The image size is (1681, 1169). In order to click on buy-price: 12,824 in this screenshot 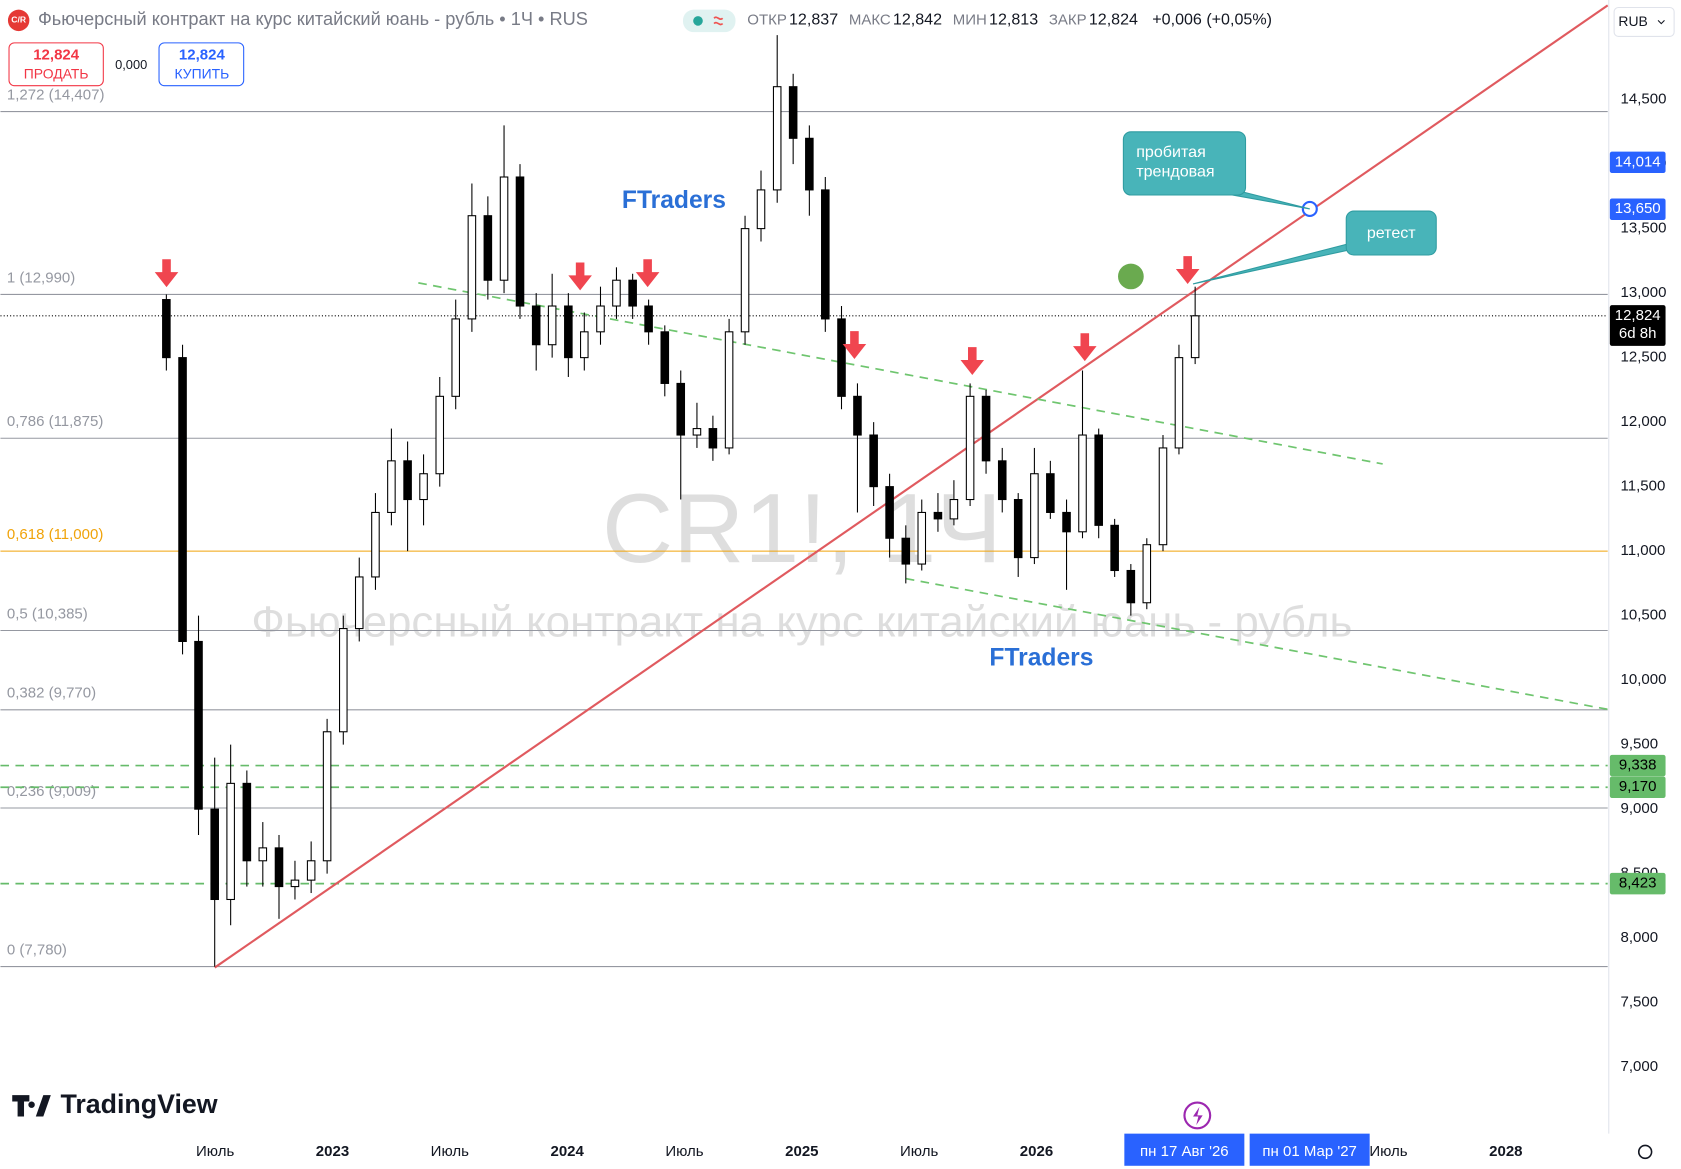, I will do `click(202, 55)`.